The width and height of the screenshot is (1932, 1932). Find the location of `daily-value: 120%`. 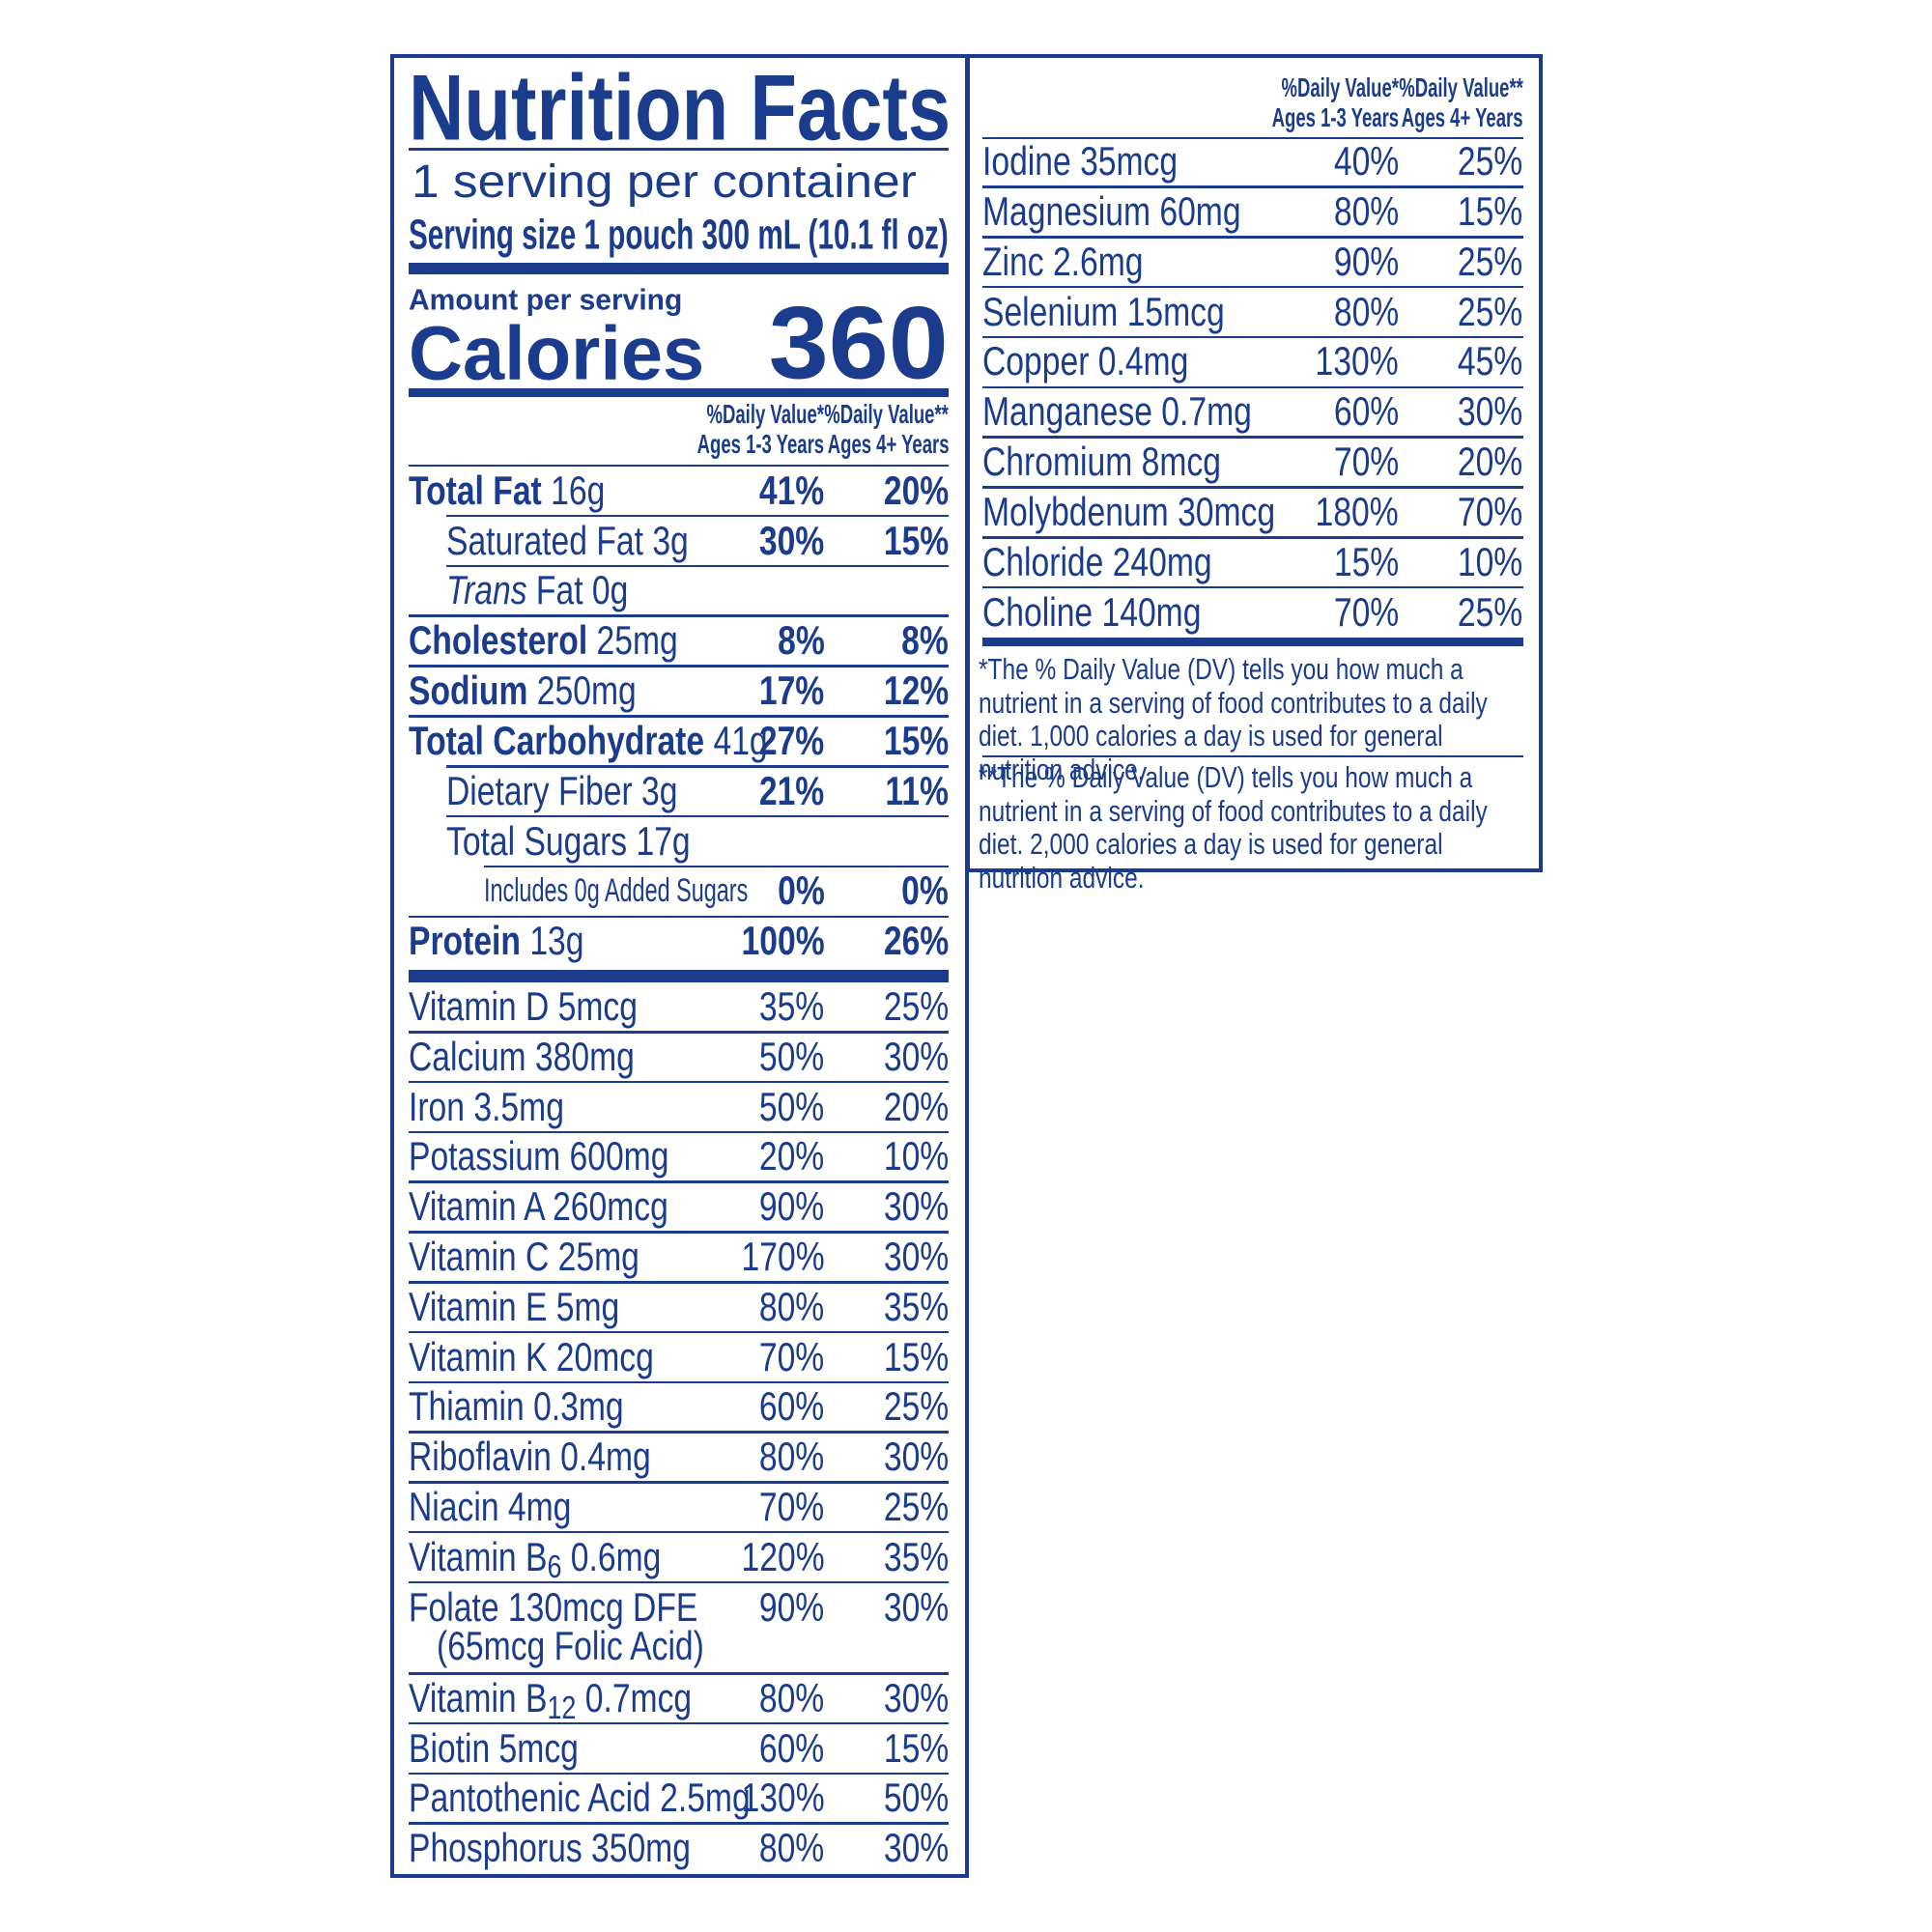

daily-value: 120% is located at coordinates (783, 1556).